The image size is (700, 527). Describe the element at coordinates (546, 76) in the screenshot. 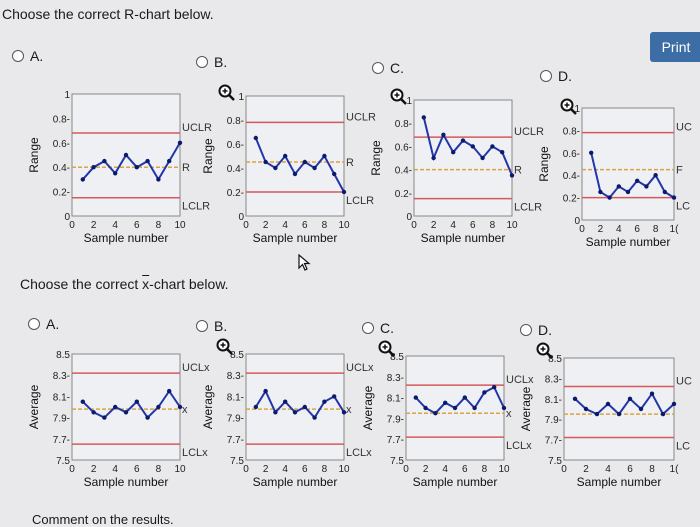

I see `radio-r-d` at that location.